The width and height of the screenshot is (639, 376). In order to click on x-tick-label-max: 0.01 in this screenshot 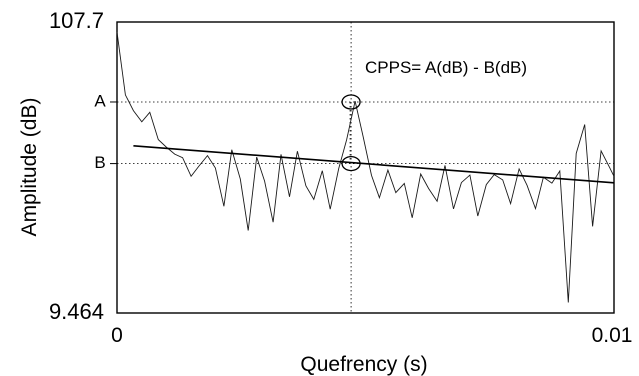, I will do `click(612, 335)`.